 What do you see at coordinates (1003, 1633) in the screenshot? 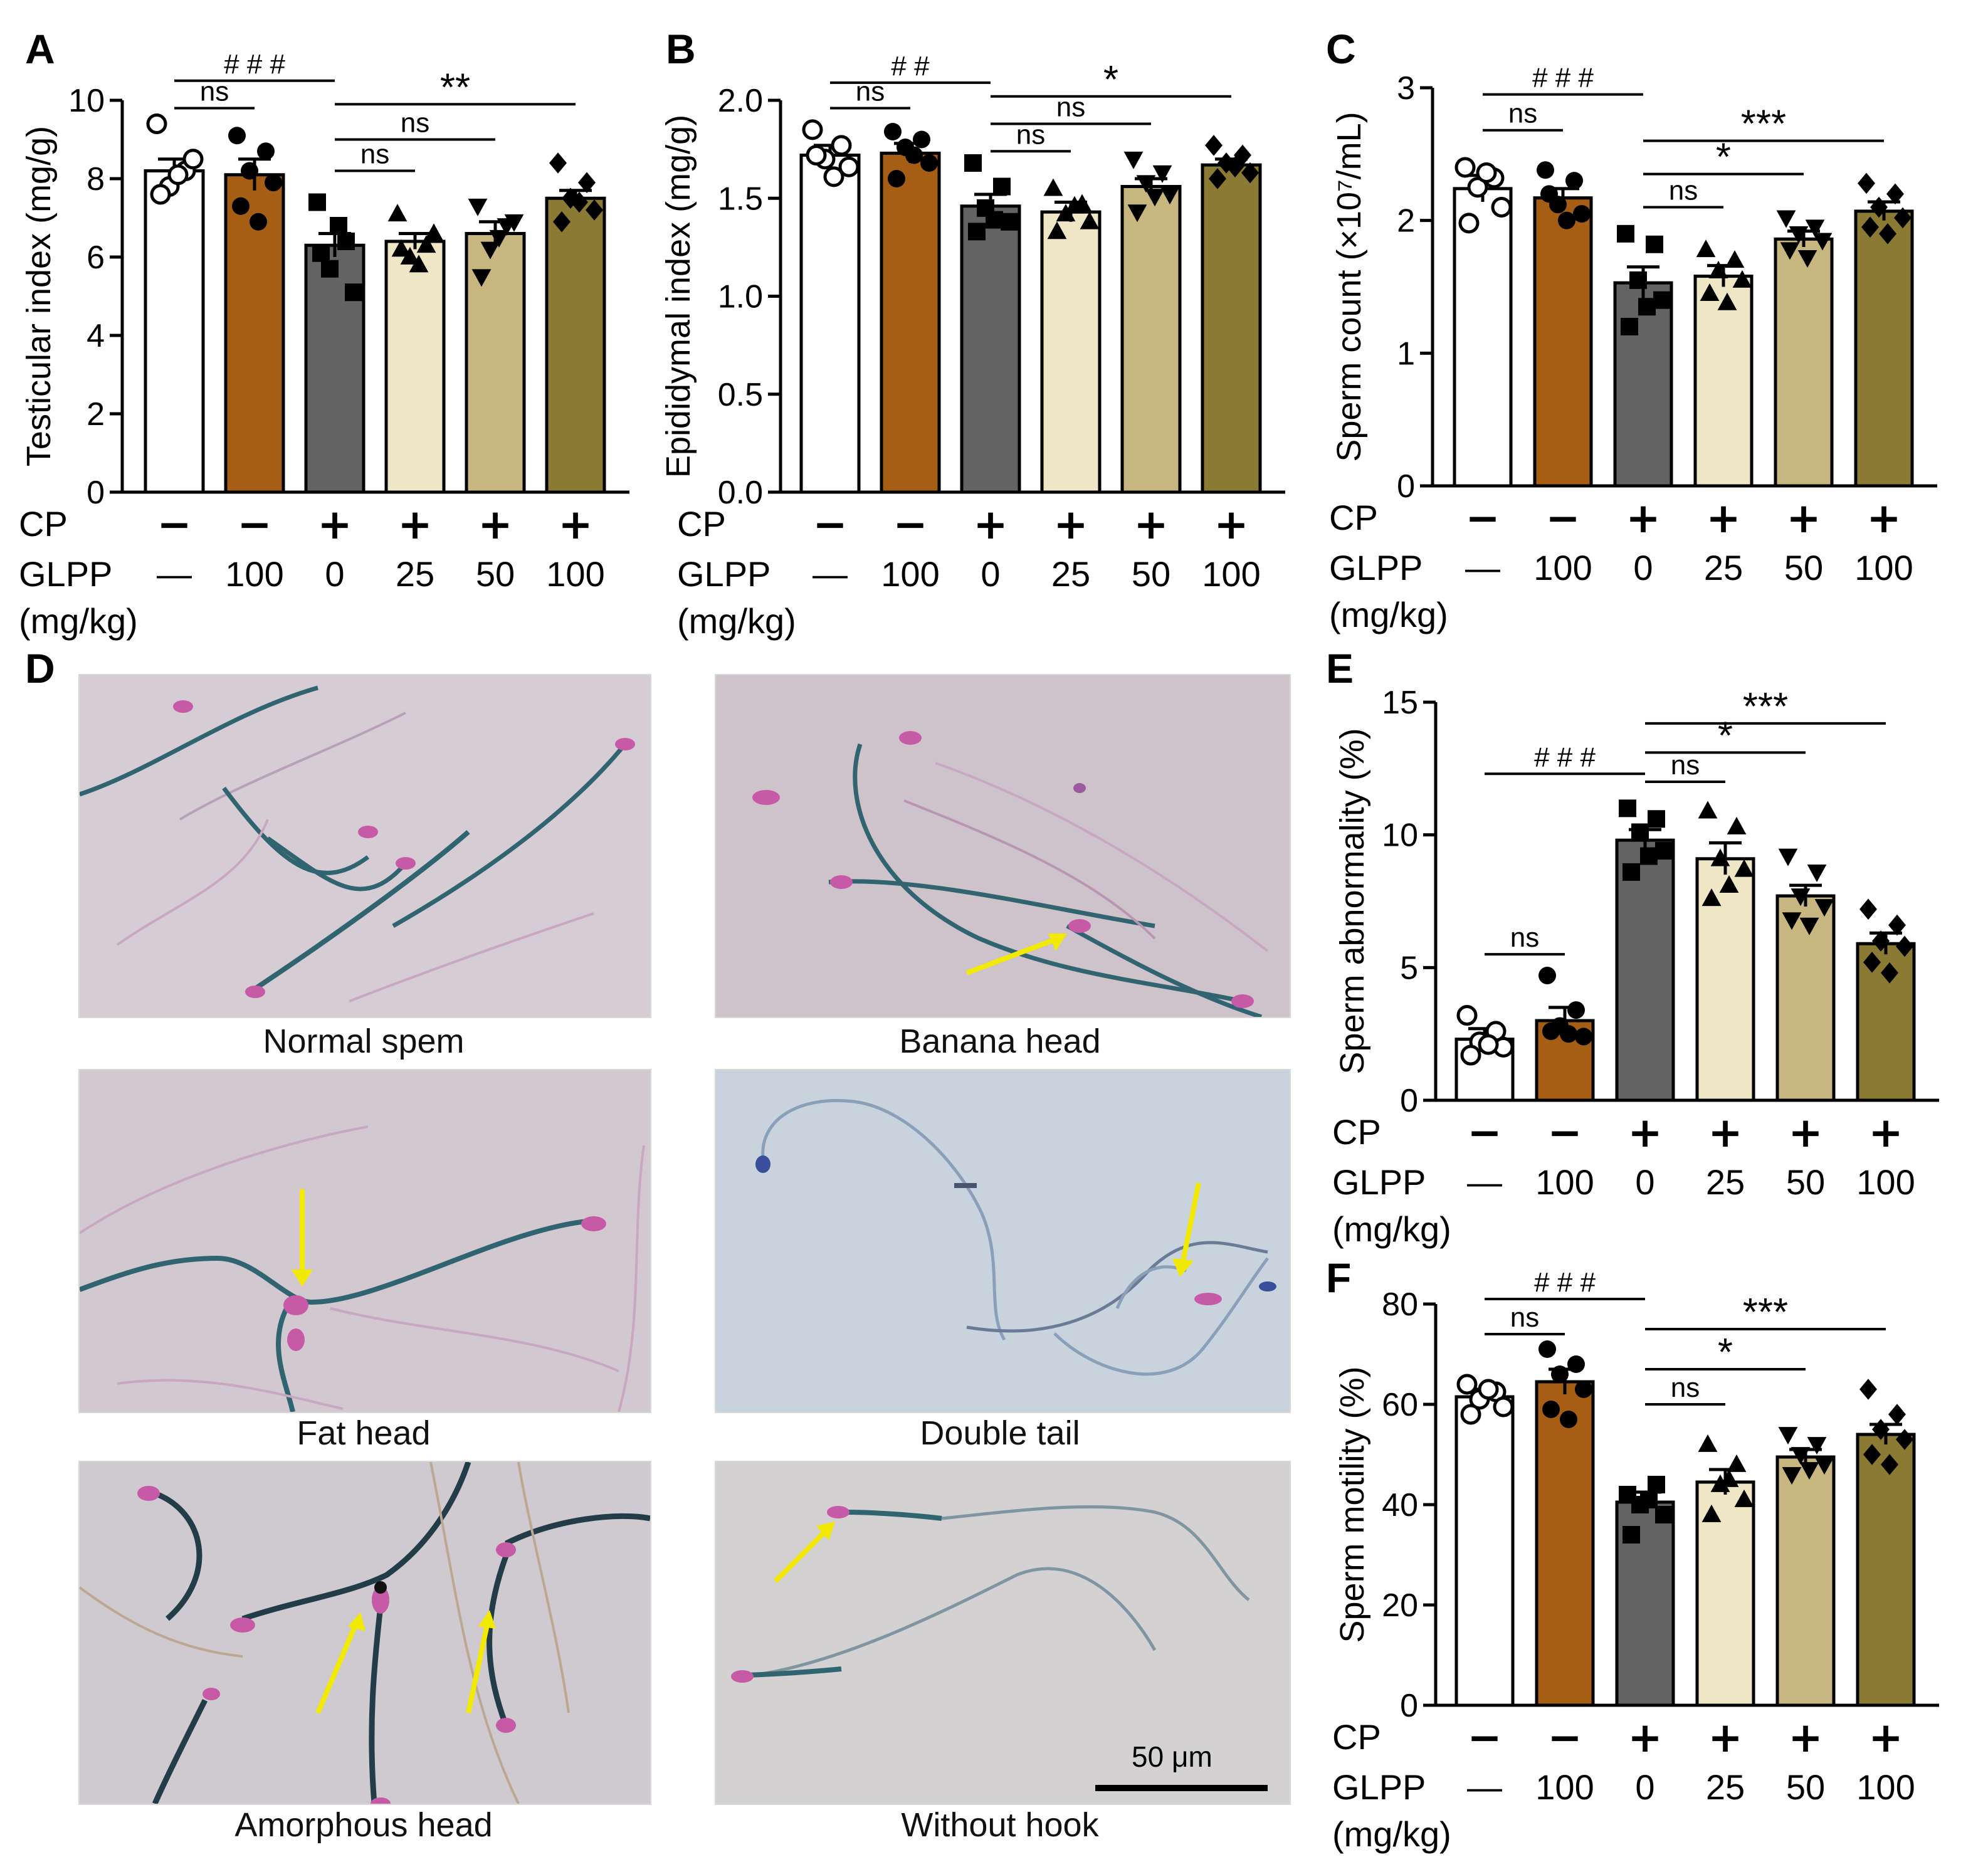
I see `micrograph-without-hook` at bounding box center [1003, 1633].